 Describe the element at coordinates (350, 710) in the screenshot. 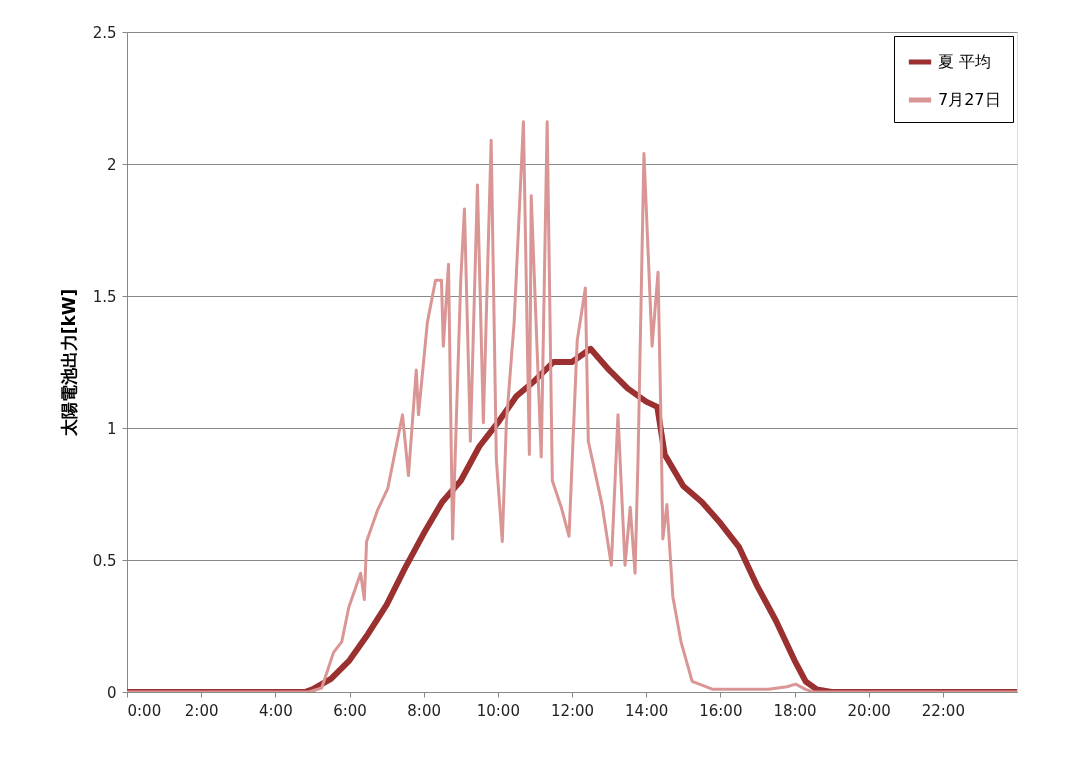

I see `x-tick-label: 6:00` at that location.